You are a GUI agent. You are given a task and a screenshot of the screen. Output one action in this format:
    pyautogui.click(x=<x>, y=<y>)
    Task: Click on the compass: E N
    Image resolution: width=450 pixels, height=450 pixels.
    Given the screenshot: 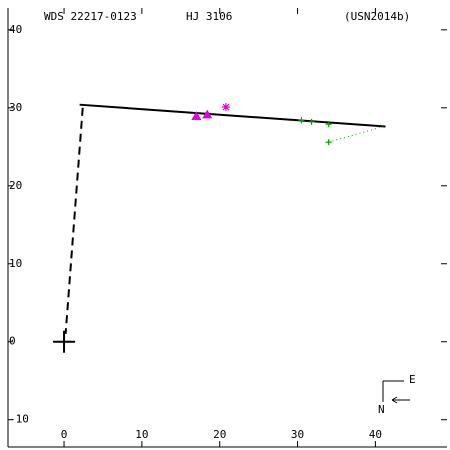 What is the action you would take?
    pyautogui.click(x=397, y=394)
    